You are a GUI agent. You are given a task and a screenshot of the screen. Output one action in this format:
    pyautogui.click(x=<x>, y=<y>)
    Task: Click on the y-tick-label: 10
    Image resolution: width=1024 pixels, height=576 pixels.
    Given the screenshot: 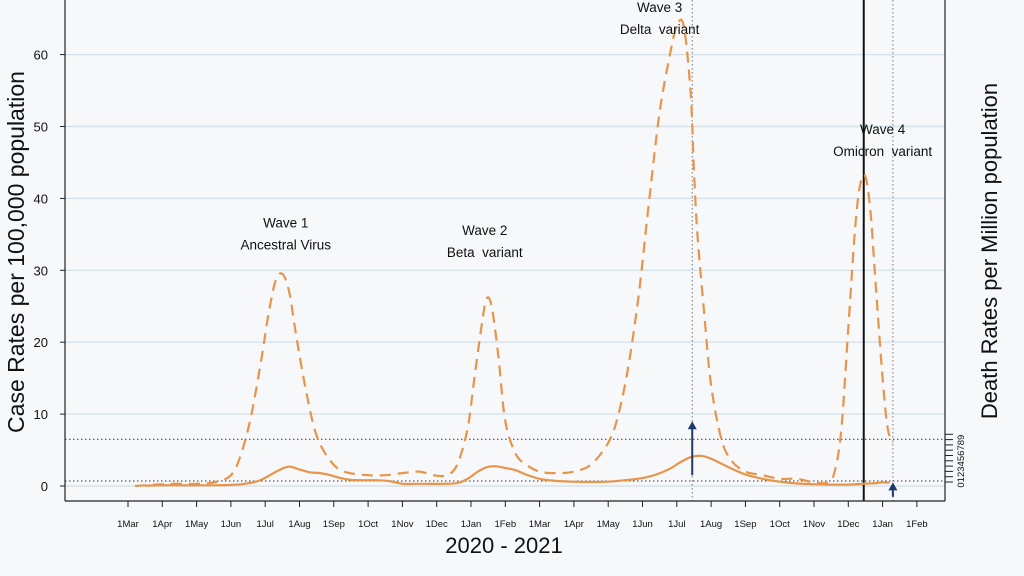 What is the action you would take?
    pyautogui.click(x=41, y=414)
    